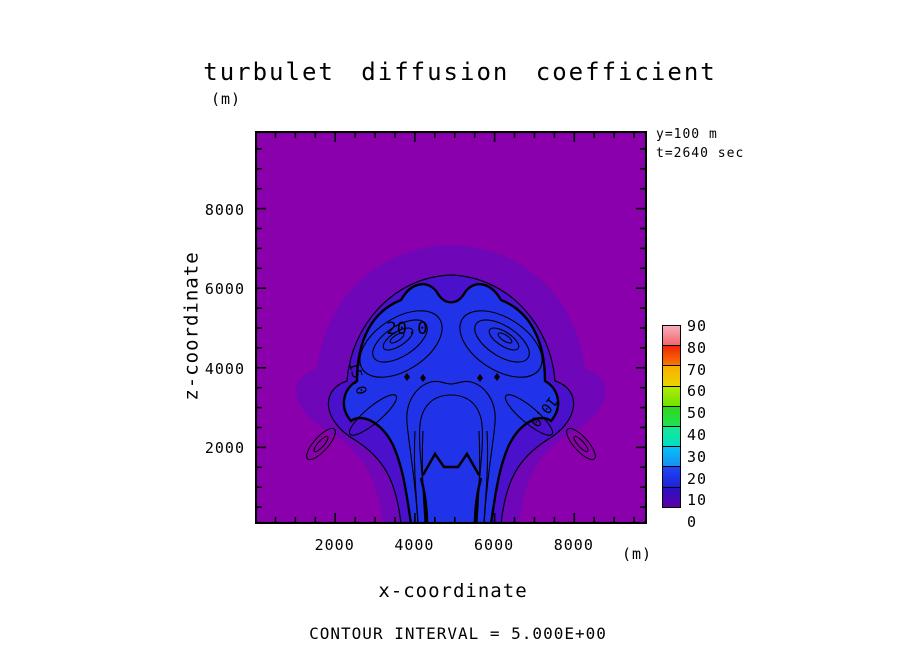 Image resolution: width=904 pixels, height=654 pixels. Describe the element at coordinates (224, 289) in the screenshot. I see `z-tick-label: 6000` at that location.